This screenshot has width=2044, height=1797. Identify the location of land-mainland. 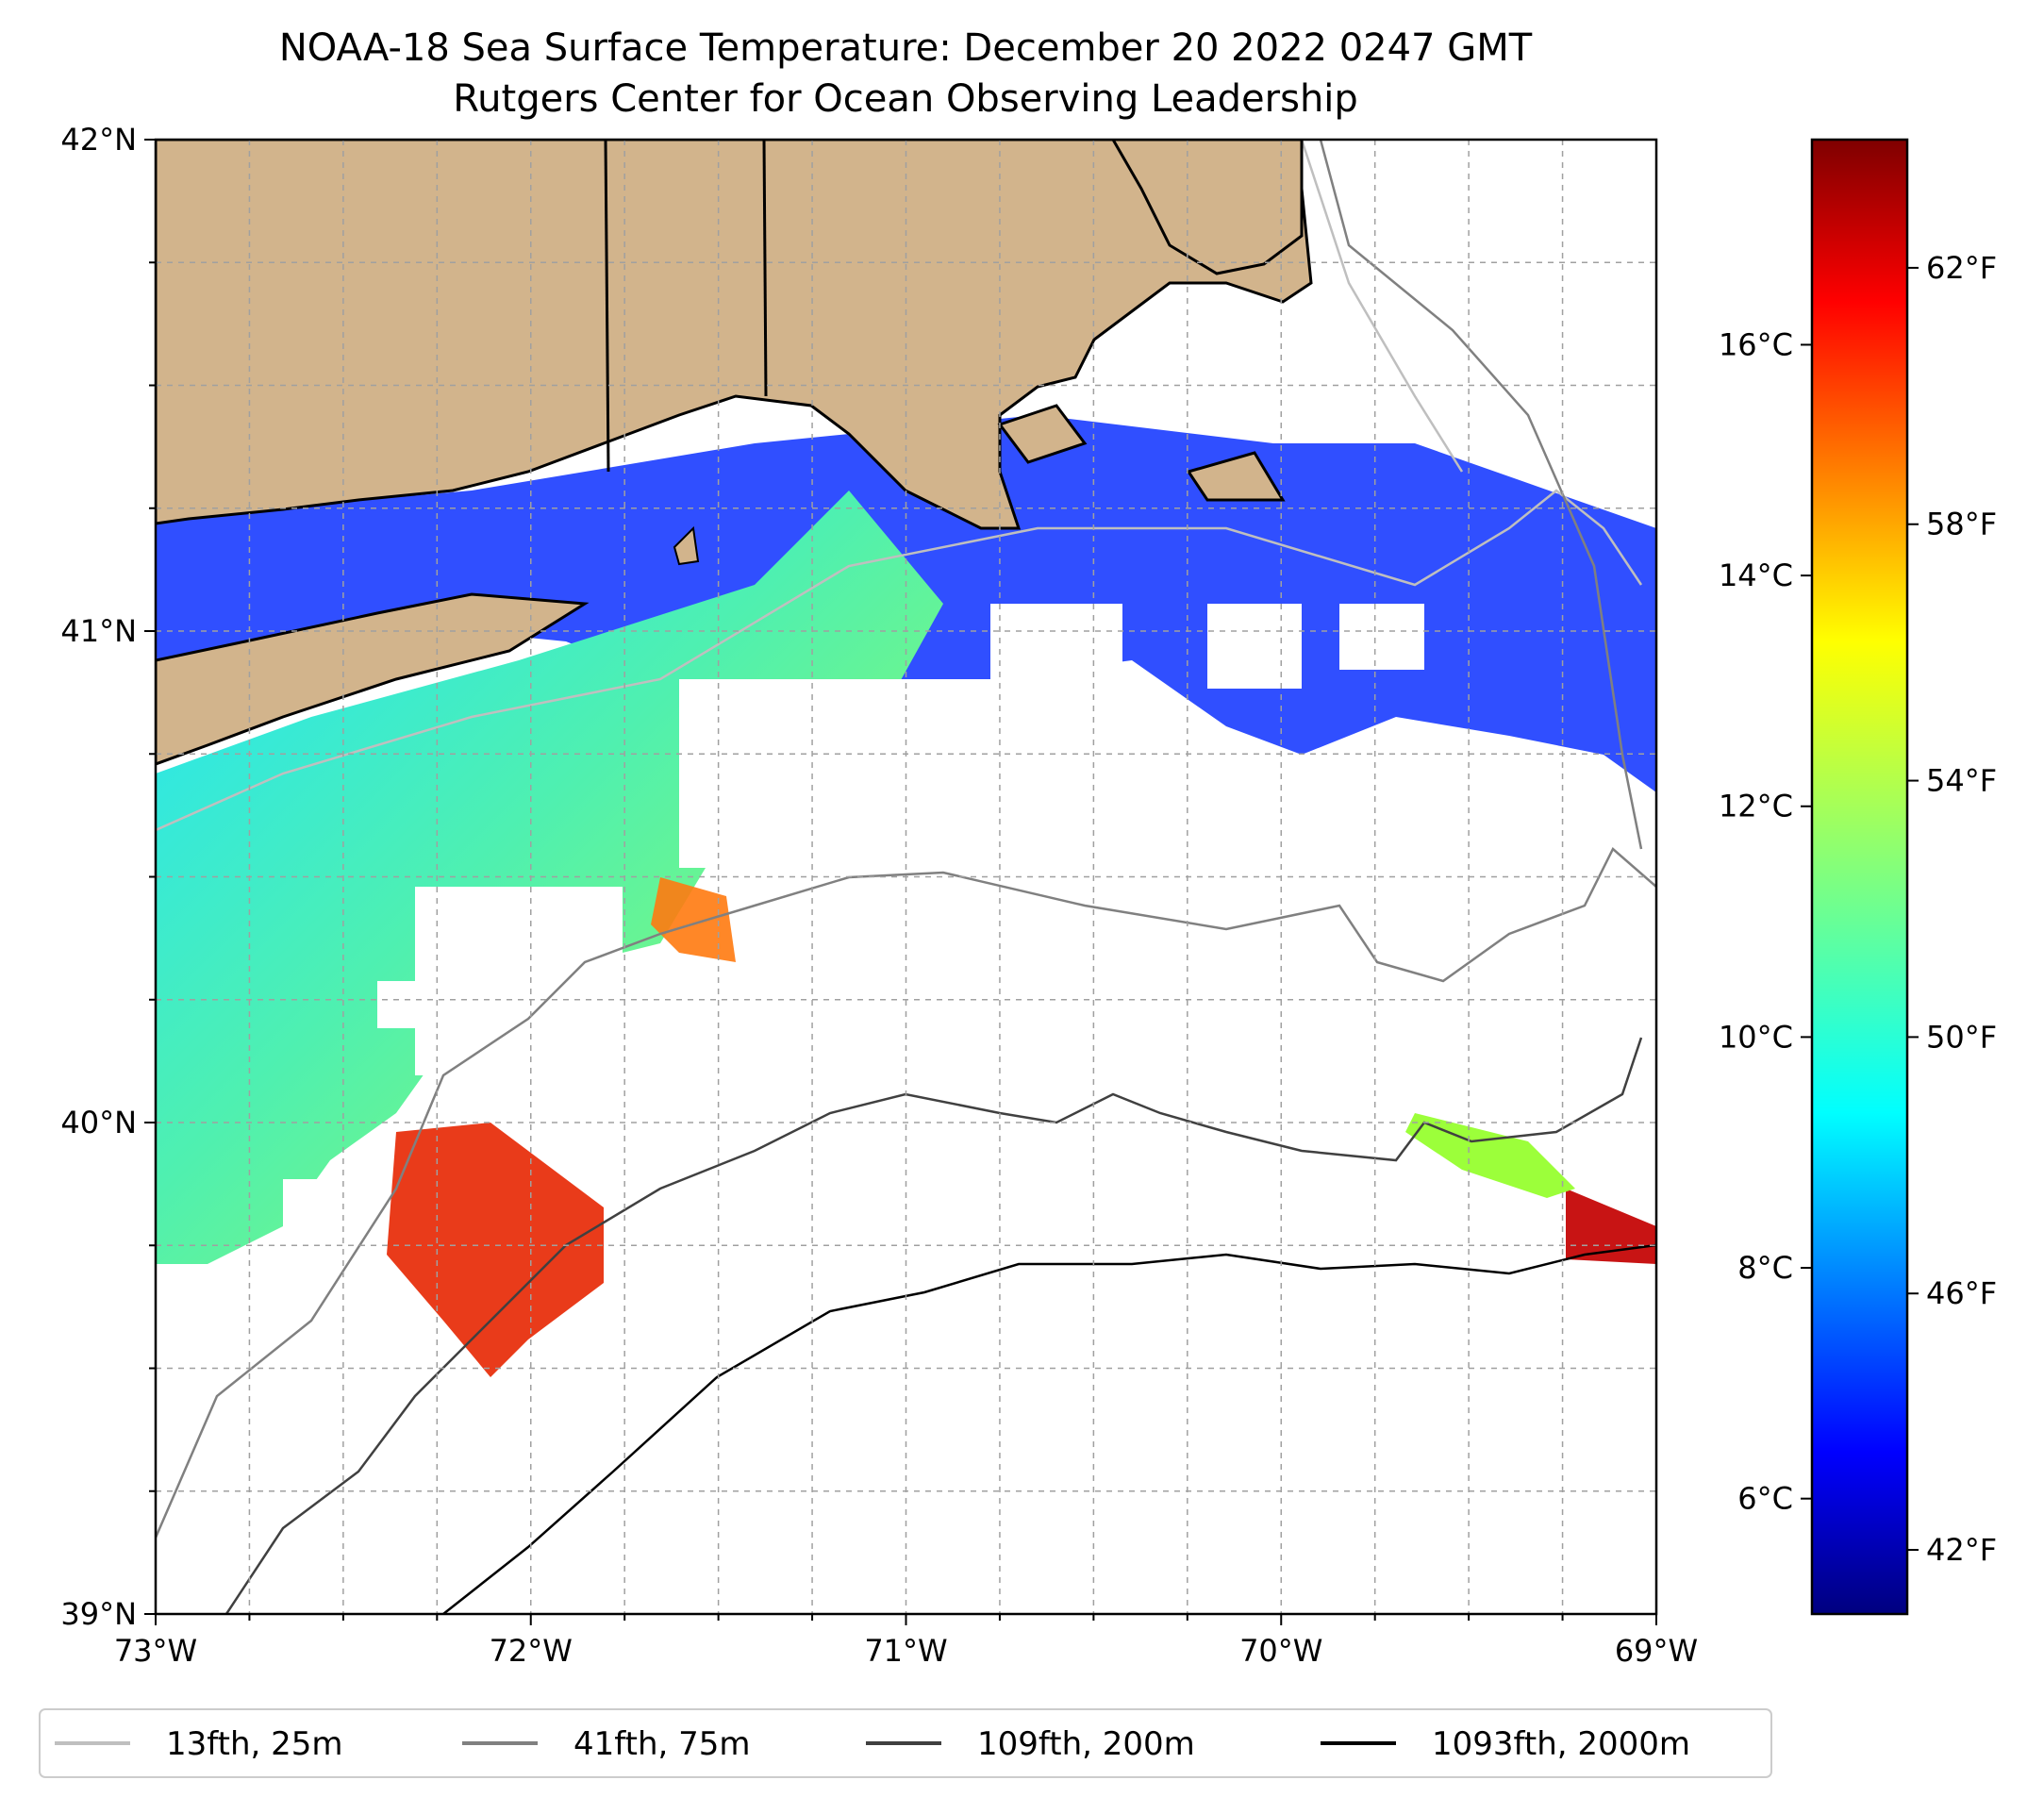
(735, 335).